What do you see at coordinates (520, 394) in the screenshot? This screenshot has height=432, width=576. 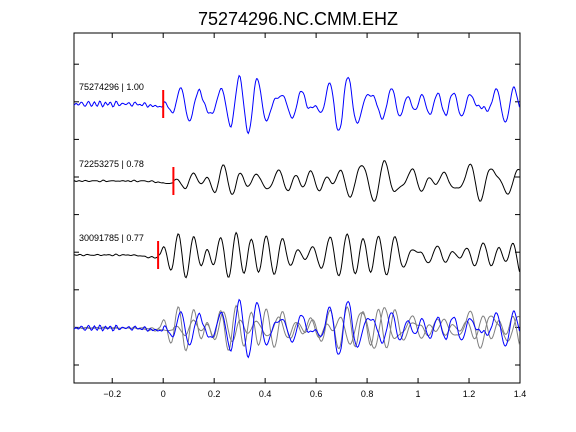 I see `x-tick-label: 1.4` at bounding box center [520, 394].